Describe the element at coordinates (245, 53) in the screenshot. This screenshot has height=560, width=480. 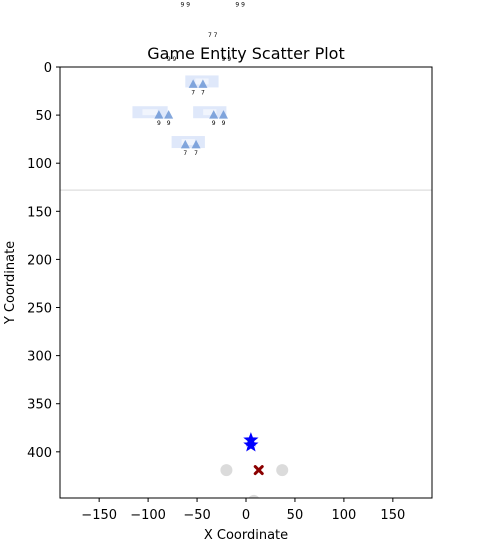
I see `chart-title: Game Entity Scatter Plot` at that location.